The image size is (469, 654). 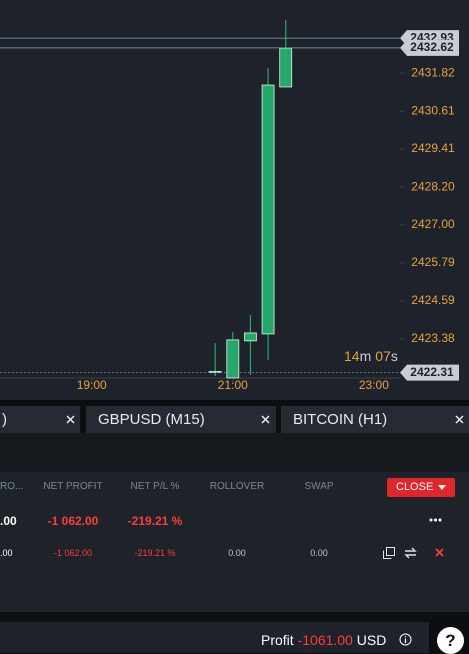 What do you see at coordinates (340, 419) in the screenshot?
I see `tab-label: BITCOIN (H1)` at bounding box center [340, 419].